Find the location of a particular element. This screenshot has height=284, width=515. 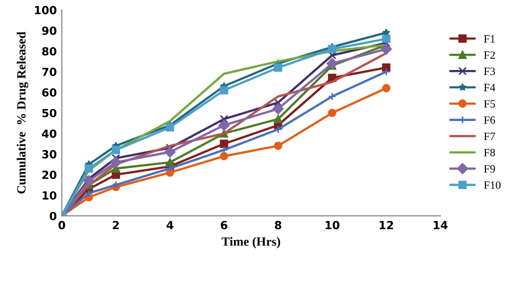

y-tick-label: 40 is located at coordinates (49, 133).